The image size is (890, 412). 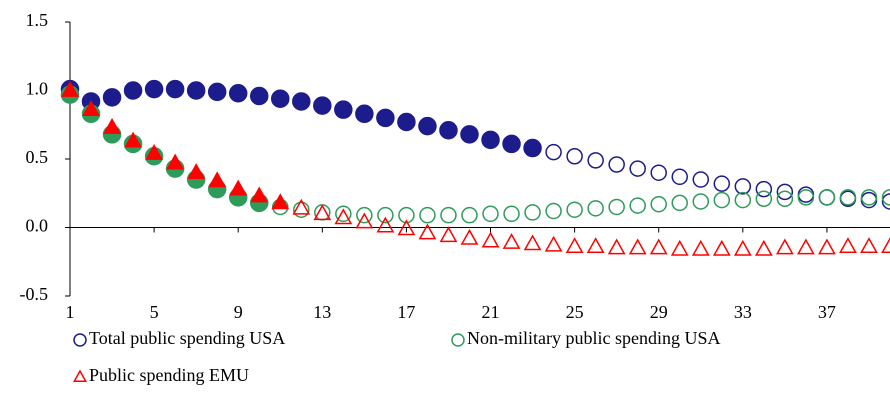 I want to click on y-tick-label: 0.5, so click(x=37, y=157).